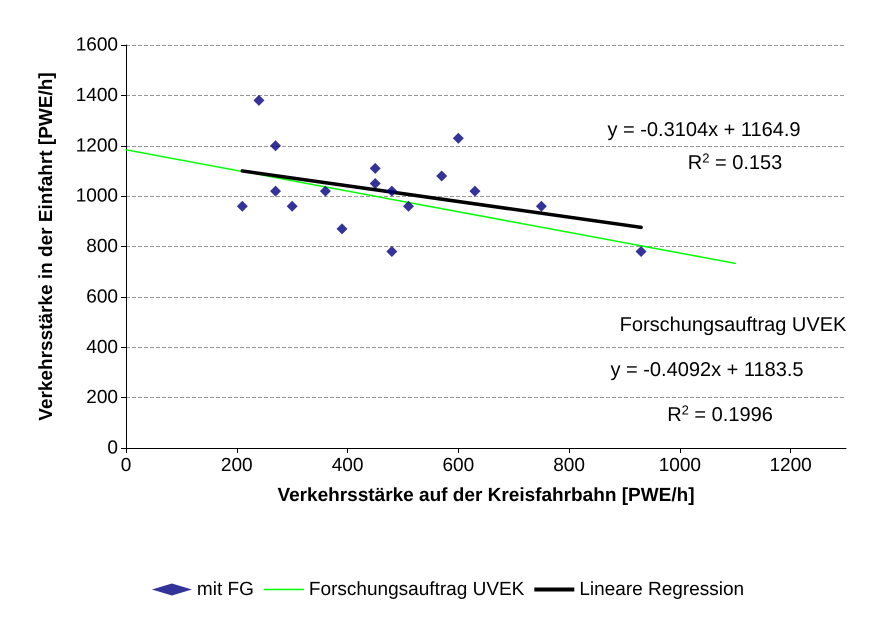 Image resolution: width=896 pixels, height=622 pixels. What do you see at coordinates (46, 246) in the screenshot?
I see `y-axis-title: Verkehrsstärke in der Einfahrt [PWE/h]` at bounding box center [46, 246].